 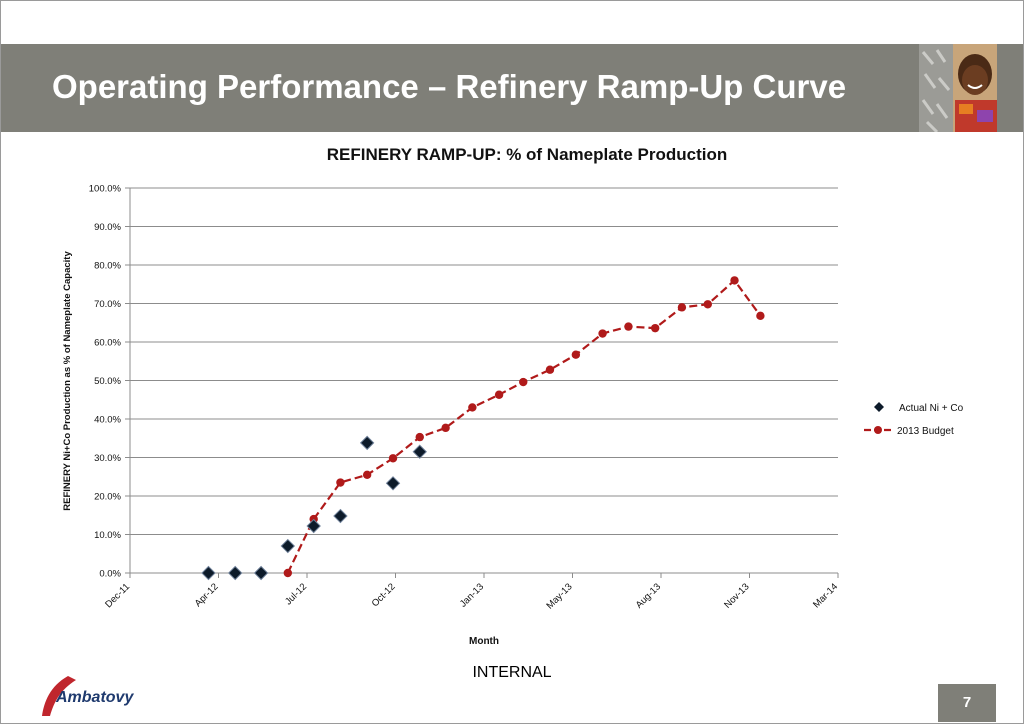 What do you see at coordinates (512, 672) in the screenshot?
I see `internal-label: INTERNAL` at bounding box center [512, 672].